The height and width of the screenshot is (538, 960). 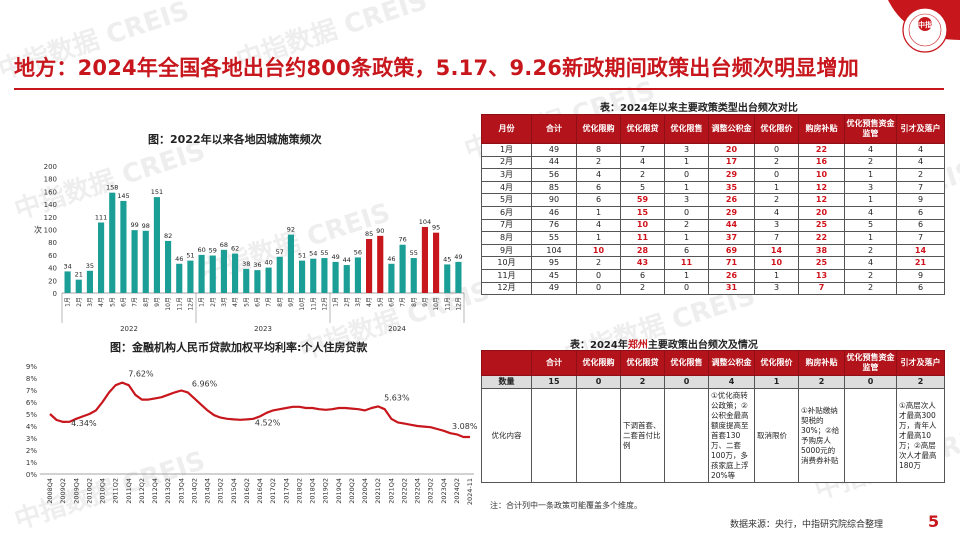 What do you see at coordinates (436, 304) in the screenshot?
I see `x-tick-label: 10月` at bounding box center [436, 304].